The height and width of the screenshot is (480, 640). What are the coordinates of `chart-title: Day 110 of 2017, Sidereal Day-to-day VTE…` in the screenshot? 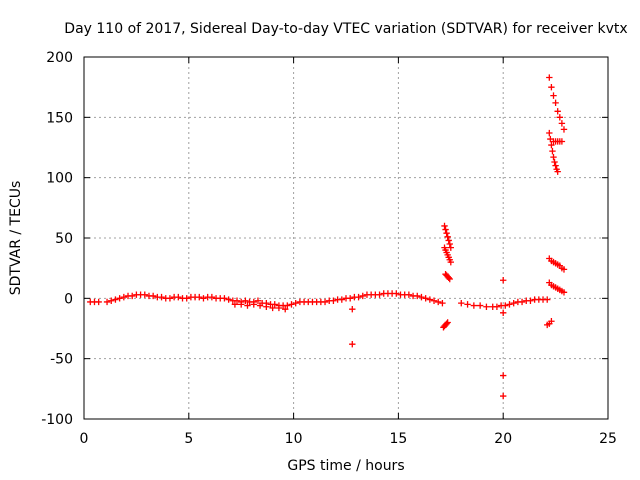 It's located at (345, 29).